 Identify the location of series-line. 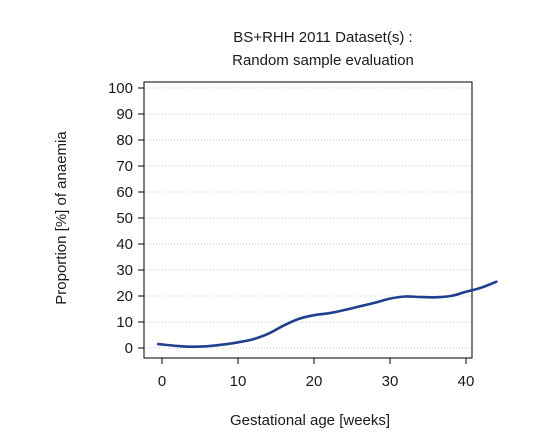
(327, 314).